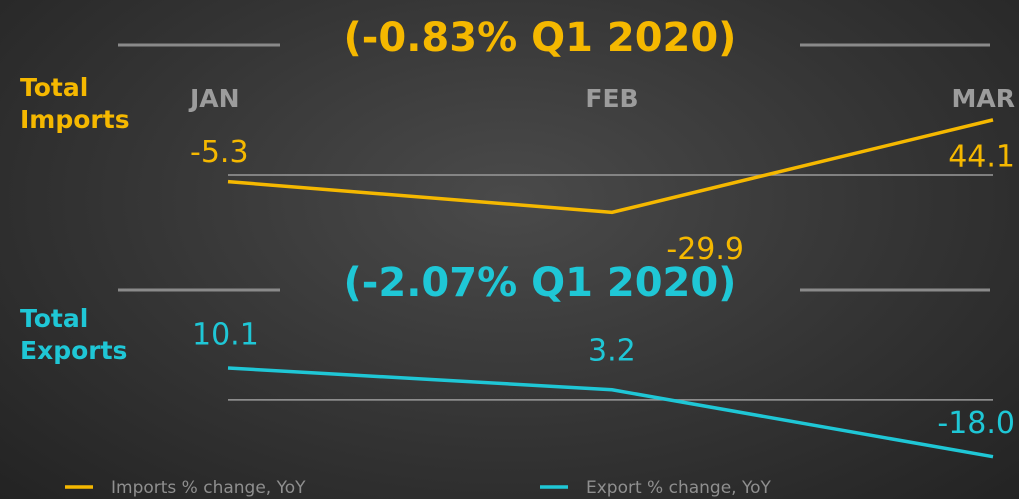  What do you see at coordinates (540, 38) in the screenshot?
I see `chart-title: (-0.83% Q1 2020)` at bounding box center [540, 38].